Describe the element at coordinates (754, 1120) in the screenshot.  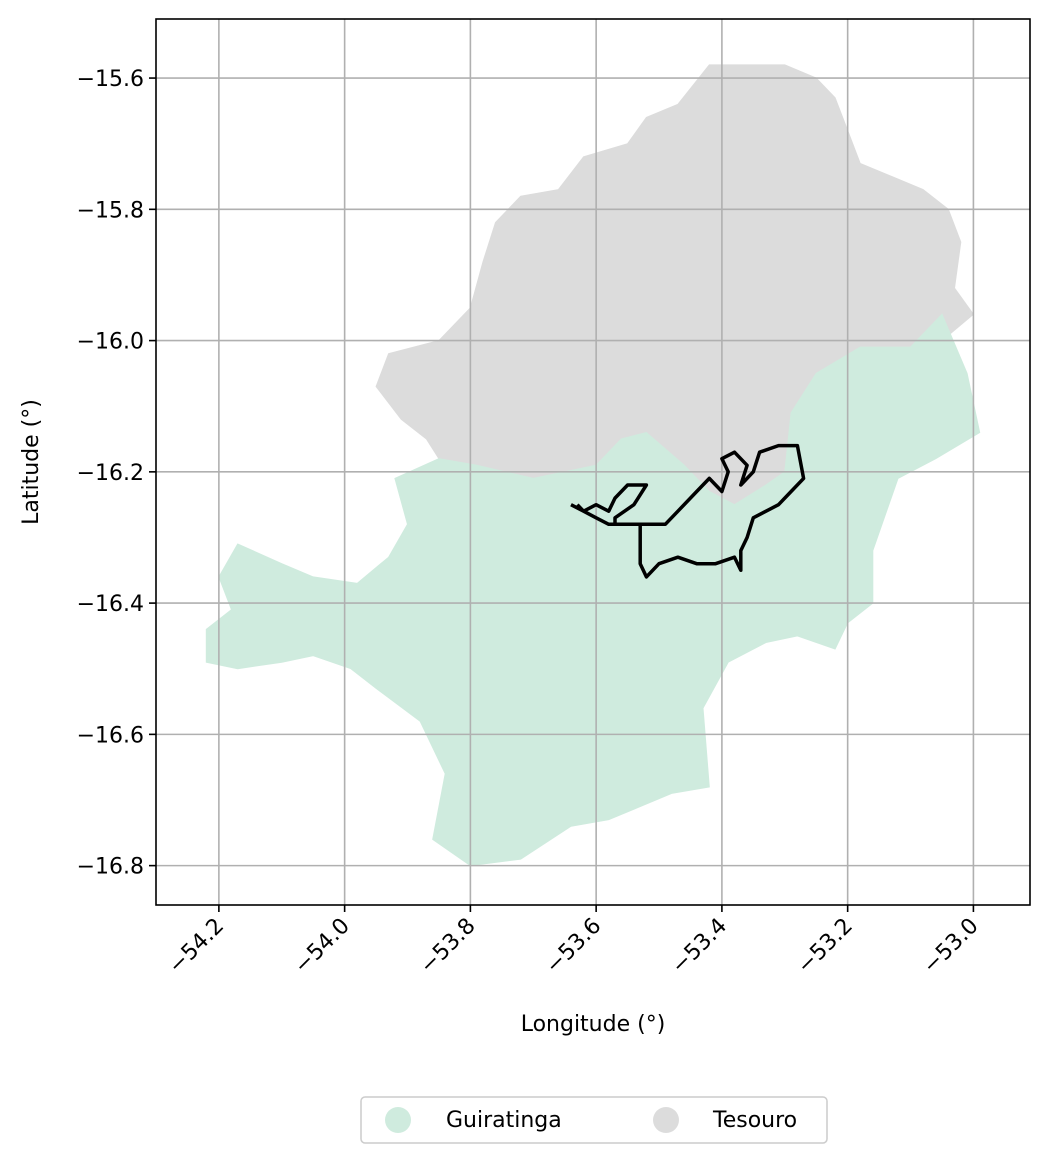
I see `legend-label-tesouro: Tesouro` at that location.